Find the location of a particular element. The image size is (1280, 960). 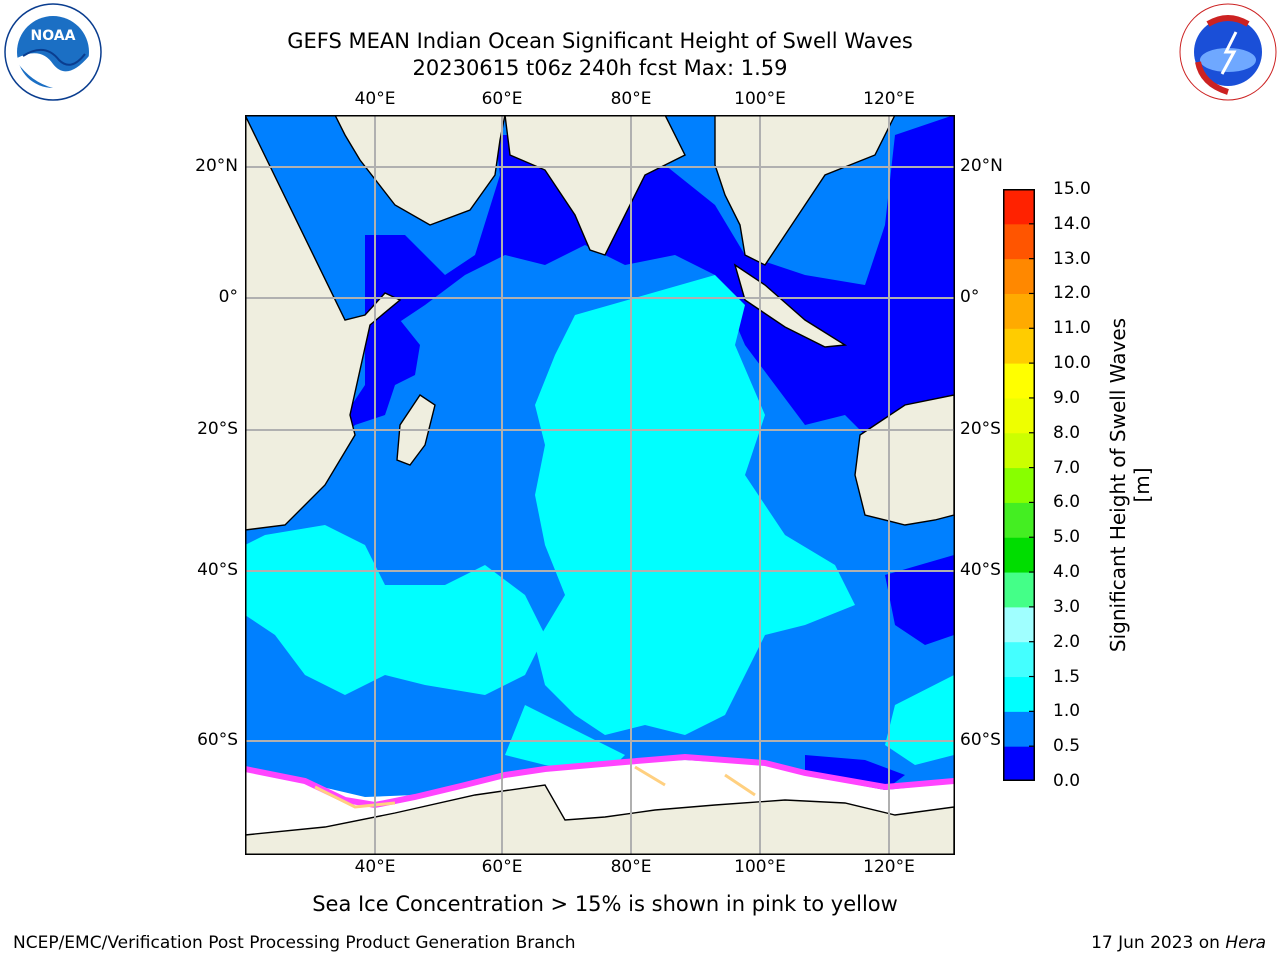

lon-label-top-120e: 120°E is located at coordinates (889, 99).